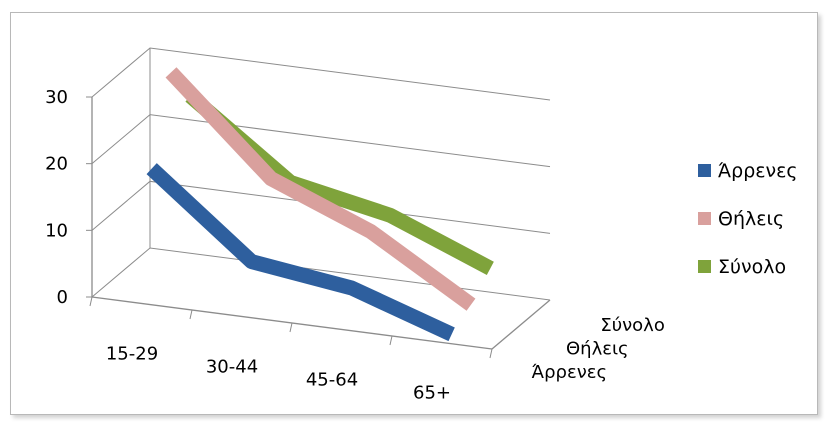 This screenshot has height=425, width=828. Describe the element at coordinates (758, 171) in the screenshot. I see `legend-label-0: Άρρενες` at that location.